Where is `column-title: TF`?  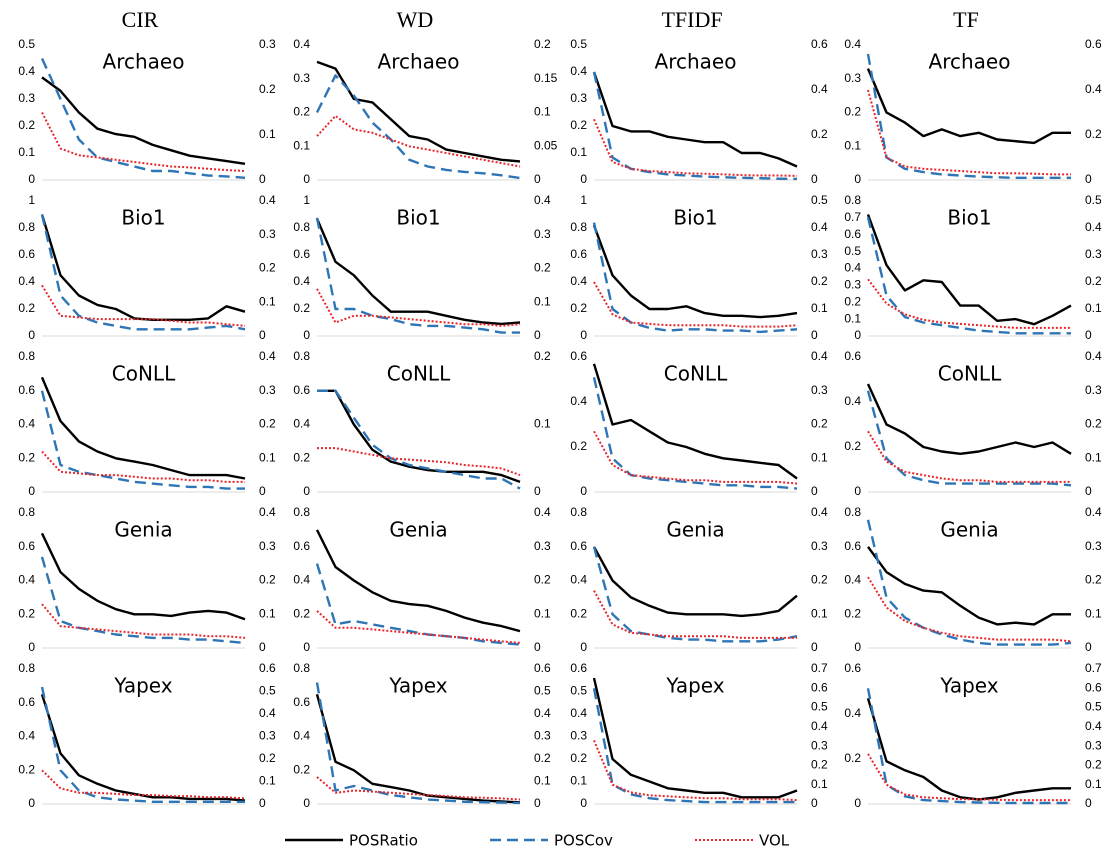 column-title: TF is located at coordinates (966, 19).